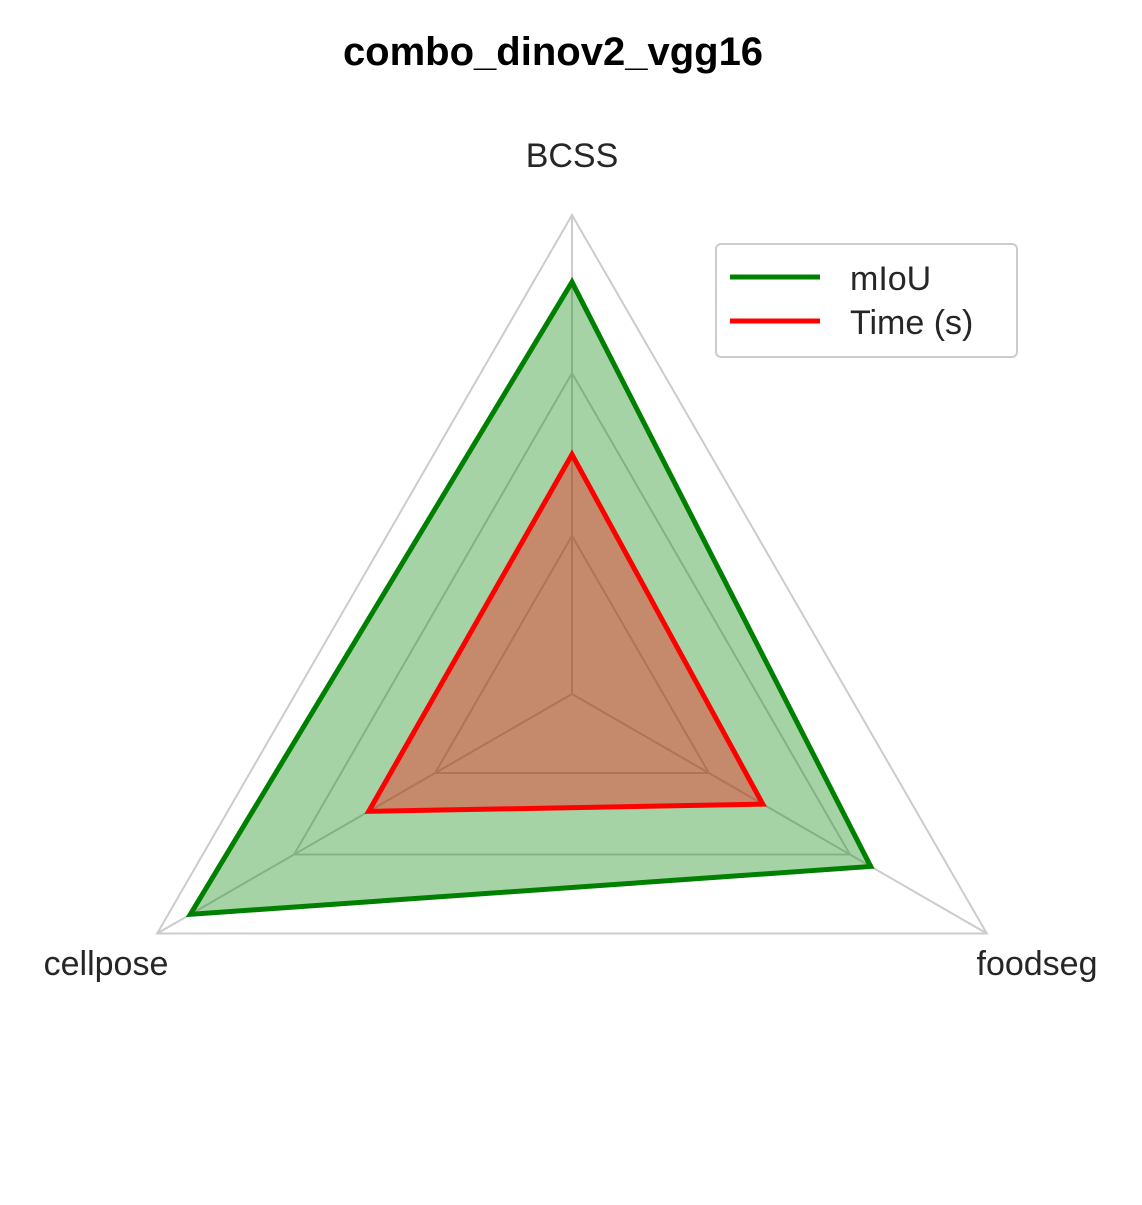  I want to click on chart-title: combo_dinov2_vgg16, so click(553, 52).